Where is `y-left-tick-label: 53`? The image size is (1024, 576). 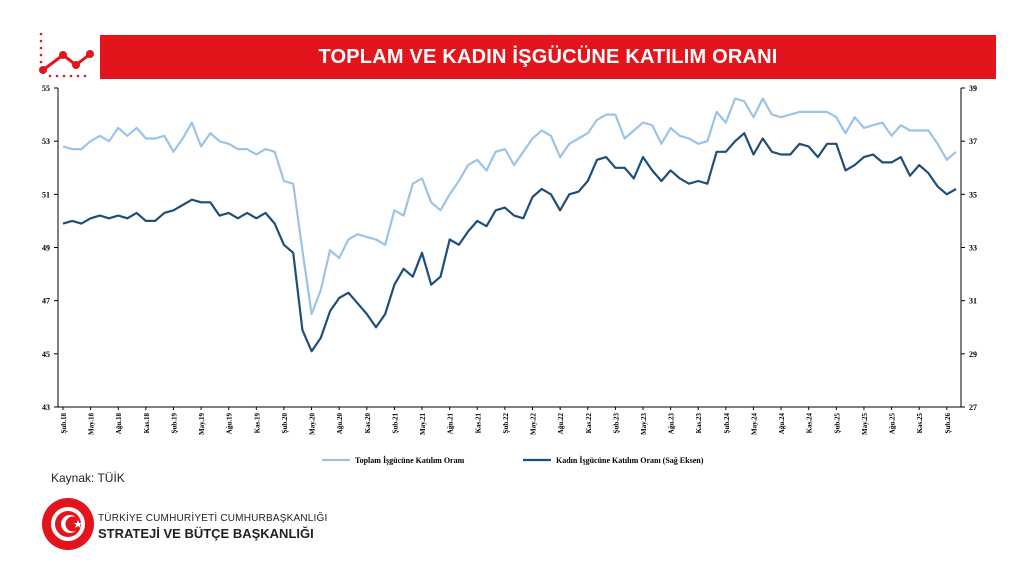 y-left-tick-label: 53 is located at coordinates (46, 141).